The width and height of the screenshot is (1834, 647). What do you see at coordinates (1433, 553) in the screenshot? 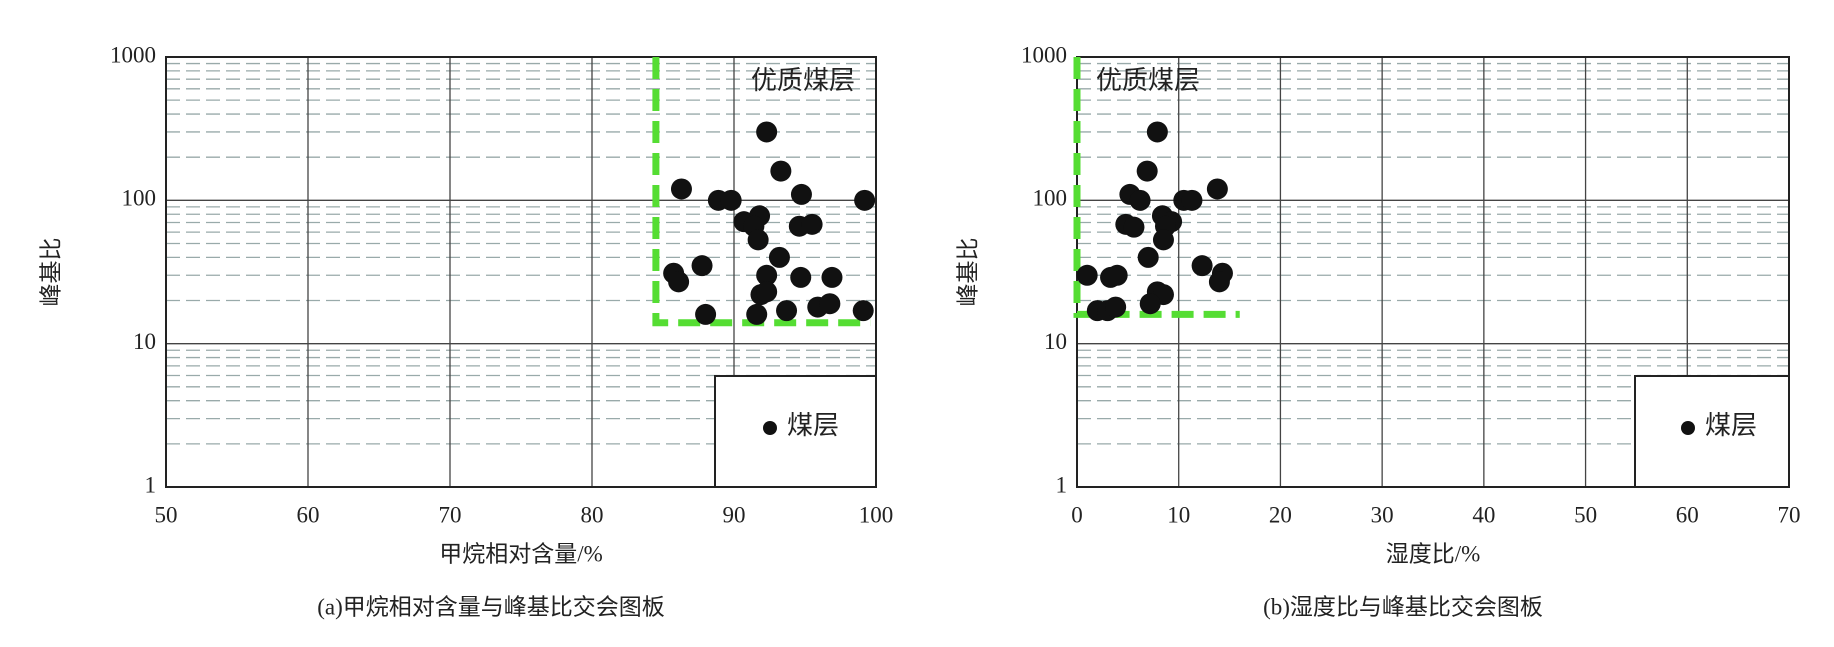
I see `x-axis-label: 湿度比/%` at bounding box center [1433, 553].